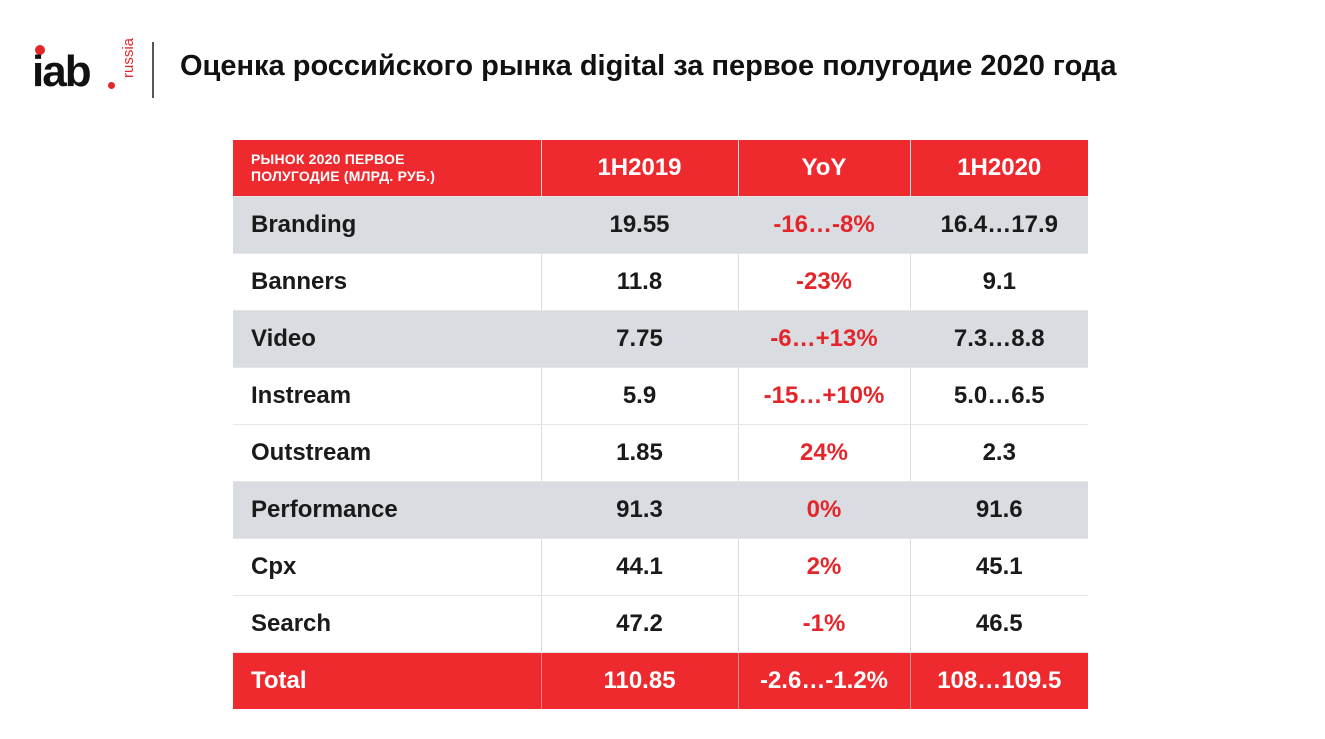 The image size is (1325, 739). I want to click on row-1h2019-value: 1.85, so click(640, 453).